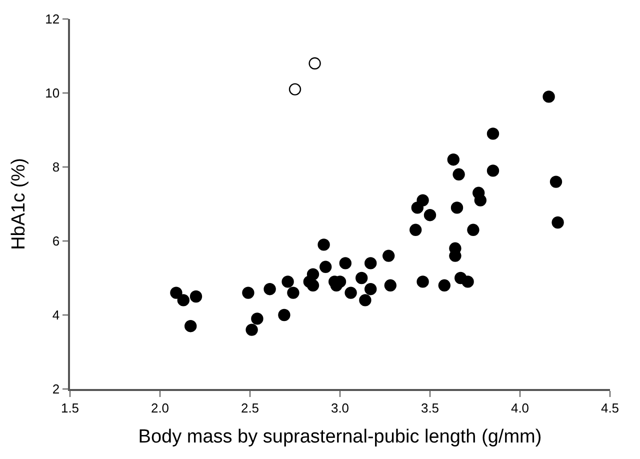 This screenshot has width=640, height=459. What do you see at coordinates (52, 19) in the screenshot?
I see `y-tick-label: 12` at bounding box center [52, 19].